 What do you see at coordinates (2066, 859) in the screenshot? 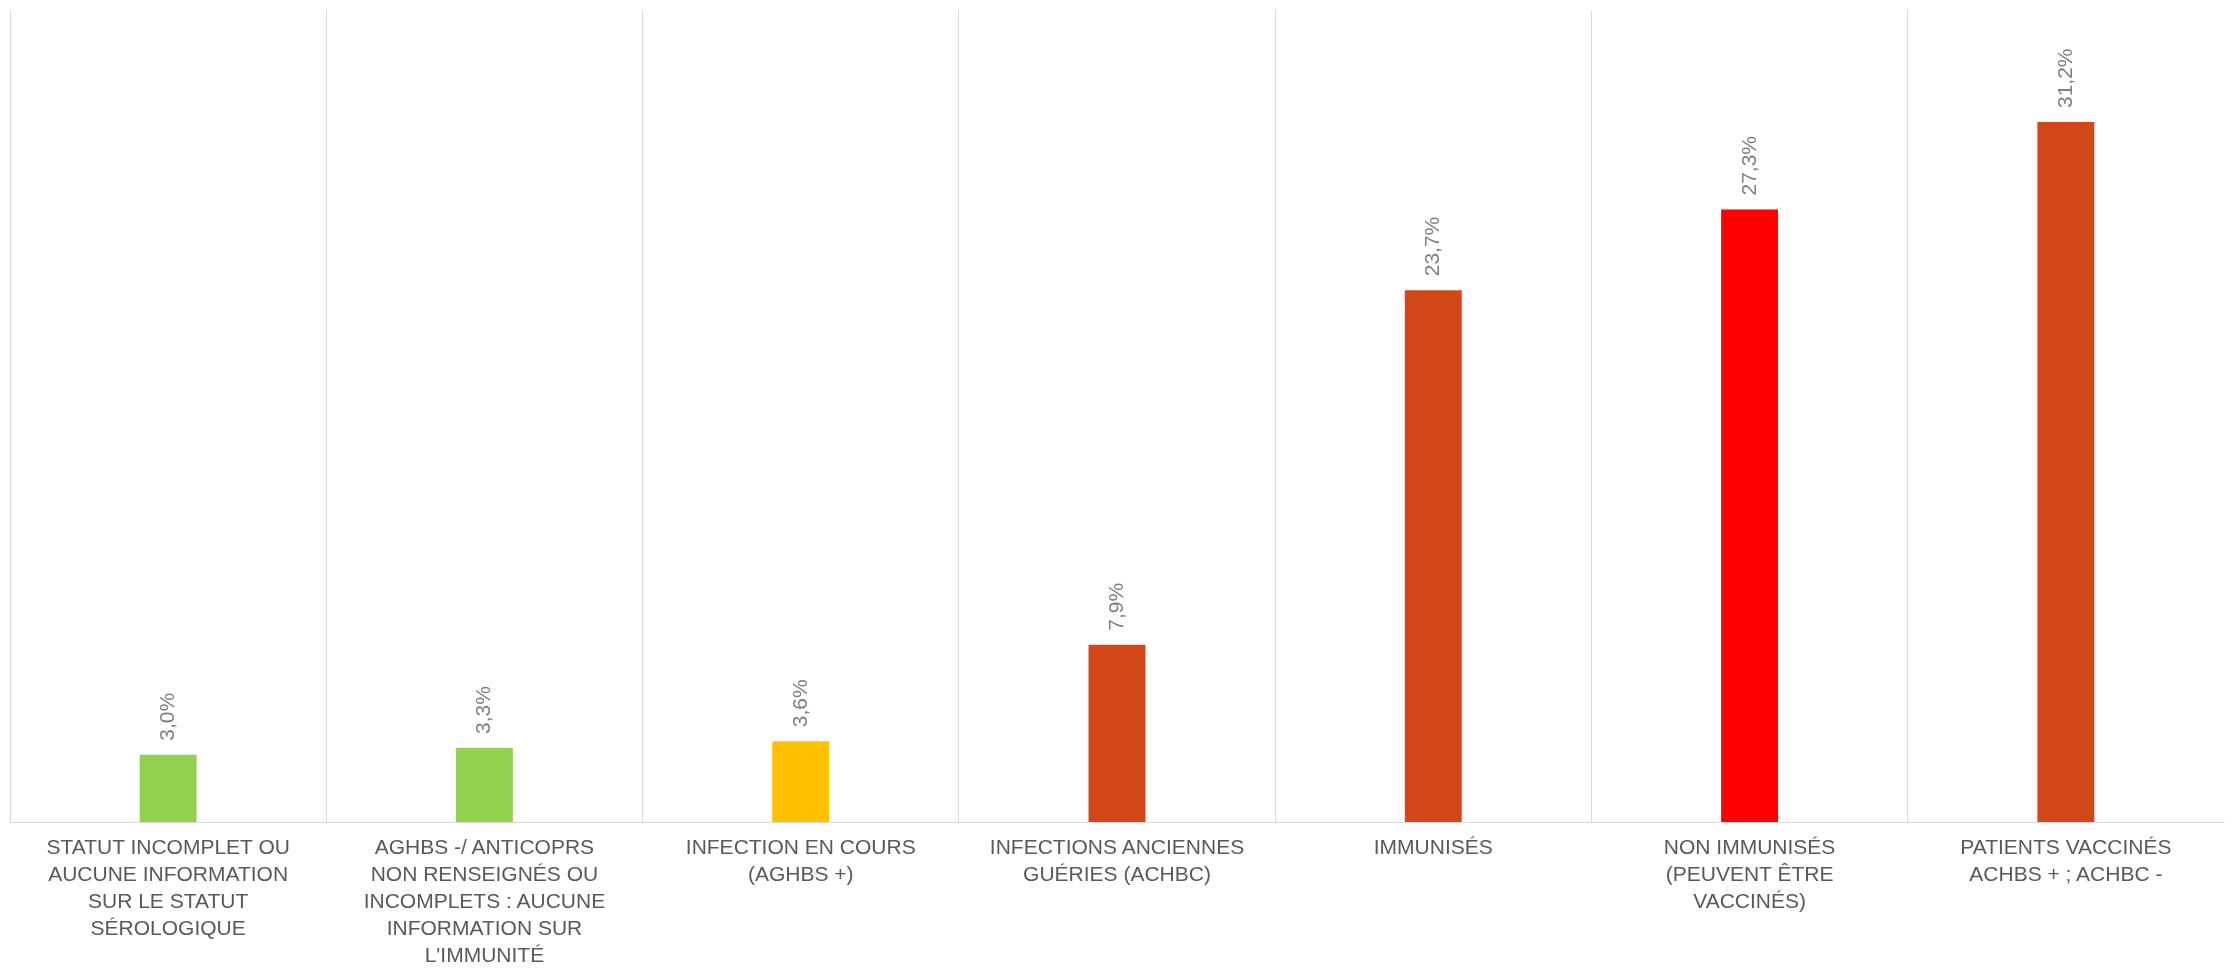
I see `x-tick-label: PATIENTS VACCINÉS ACHBS + ; ACHBC -` at bounding box center [2066, 859].